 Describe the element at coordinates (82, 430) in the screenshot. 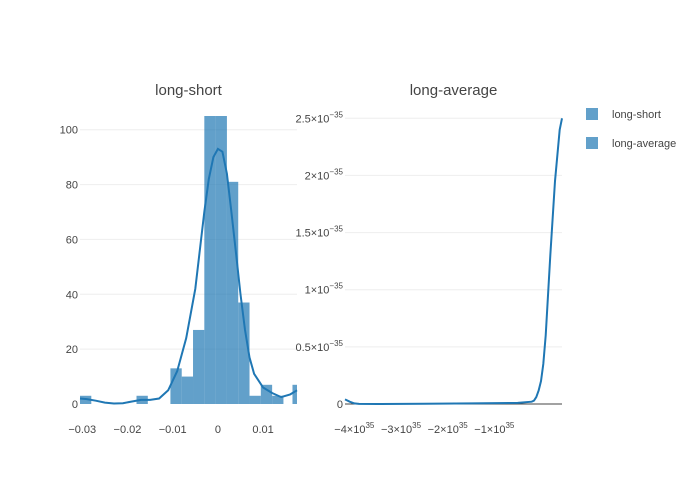

I see `x-tick-label: −0.03` at that location.